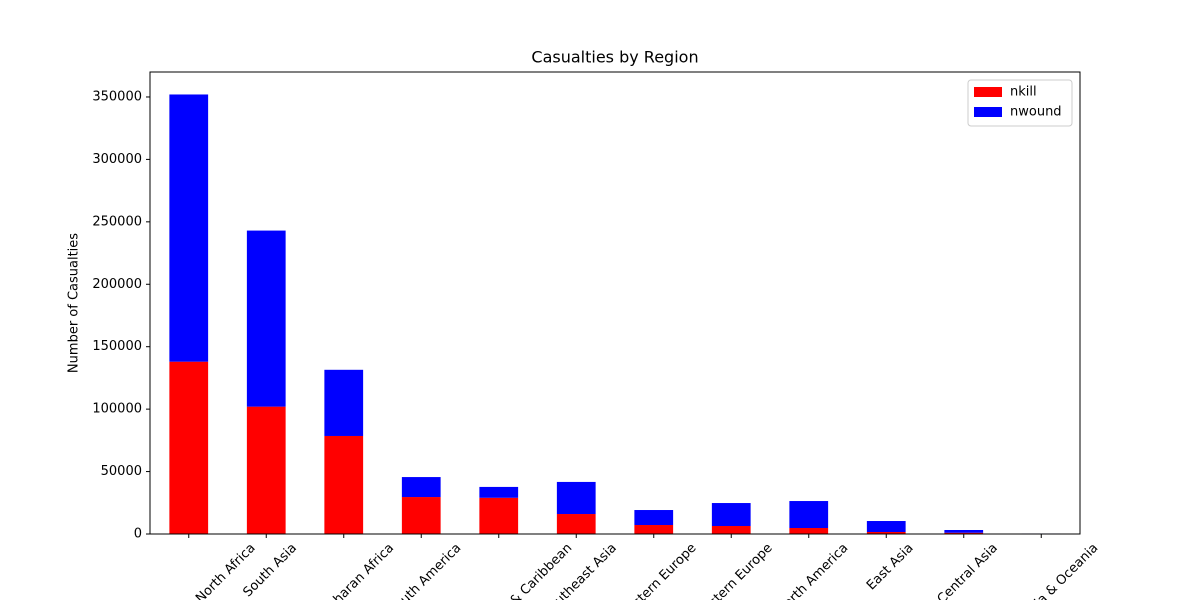 The width and height of the screenshot is (1200, 600). Describe the element at coordinates (347, 570) in the screenshot. I see `x-tick-label: Sub-Saharan Africa` at that location.